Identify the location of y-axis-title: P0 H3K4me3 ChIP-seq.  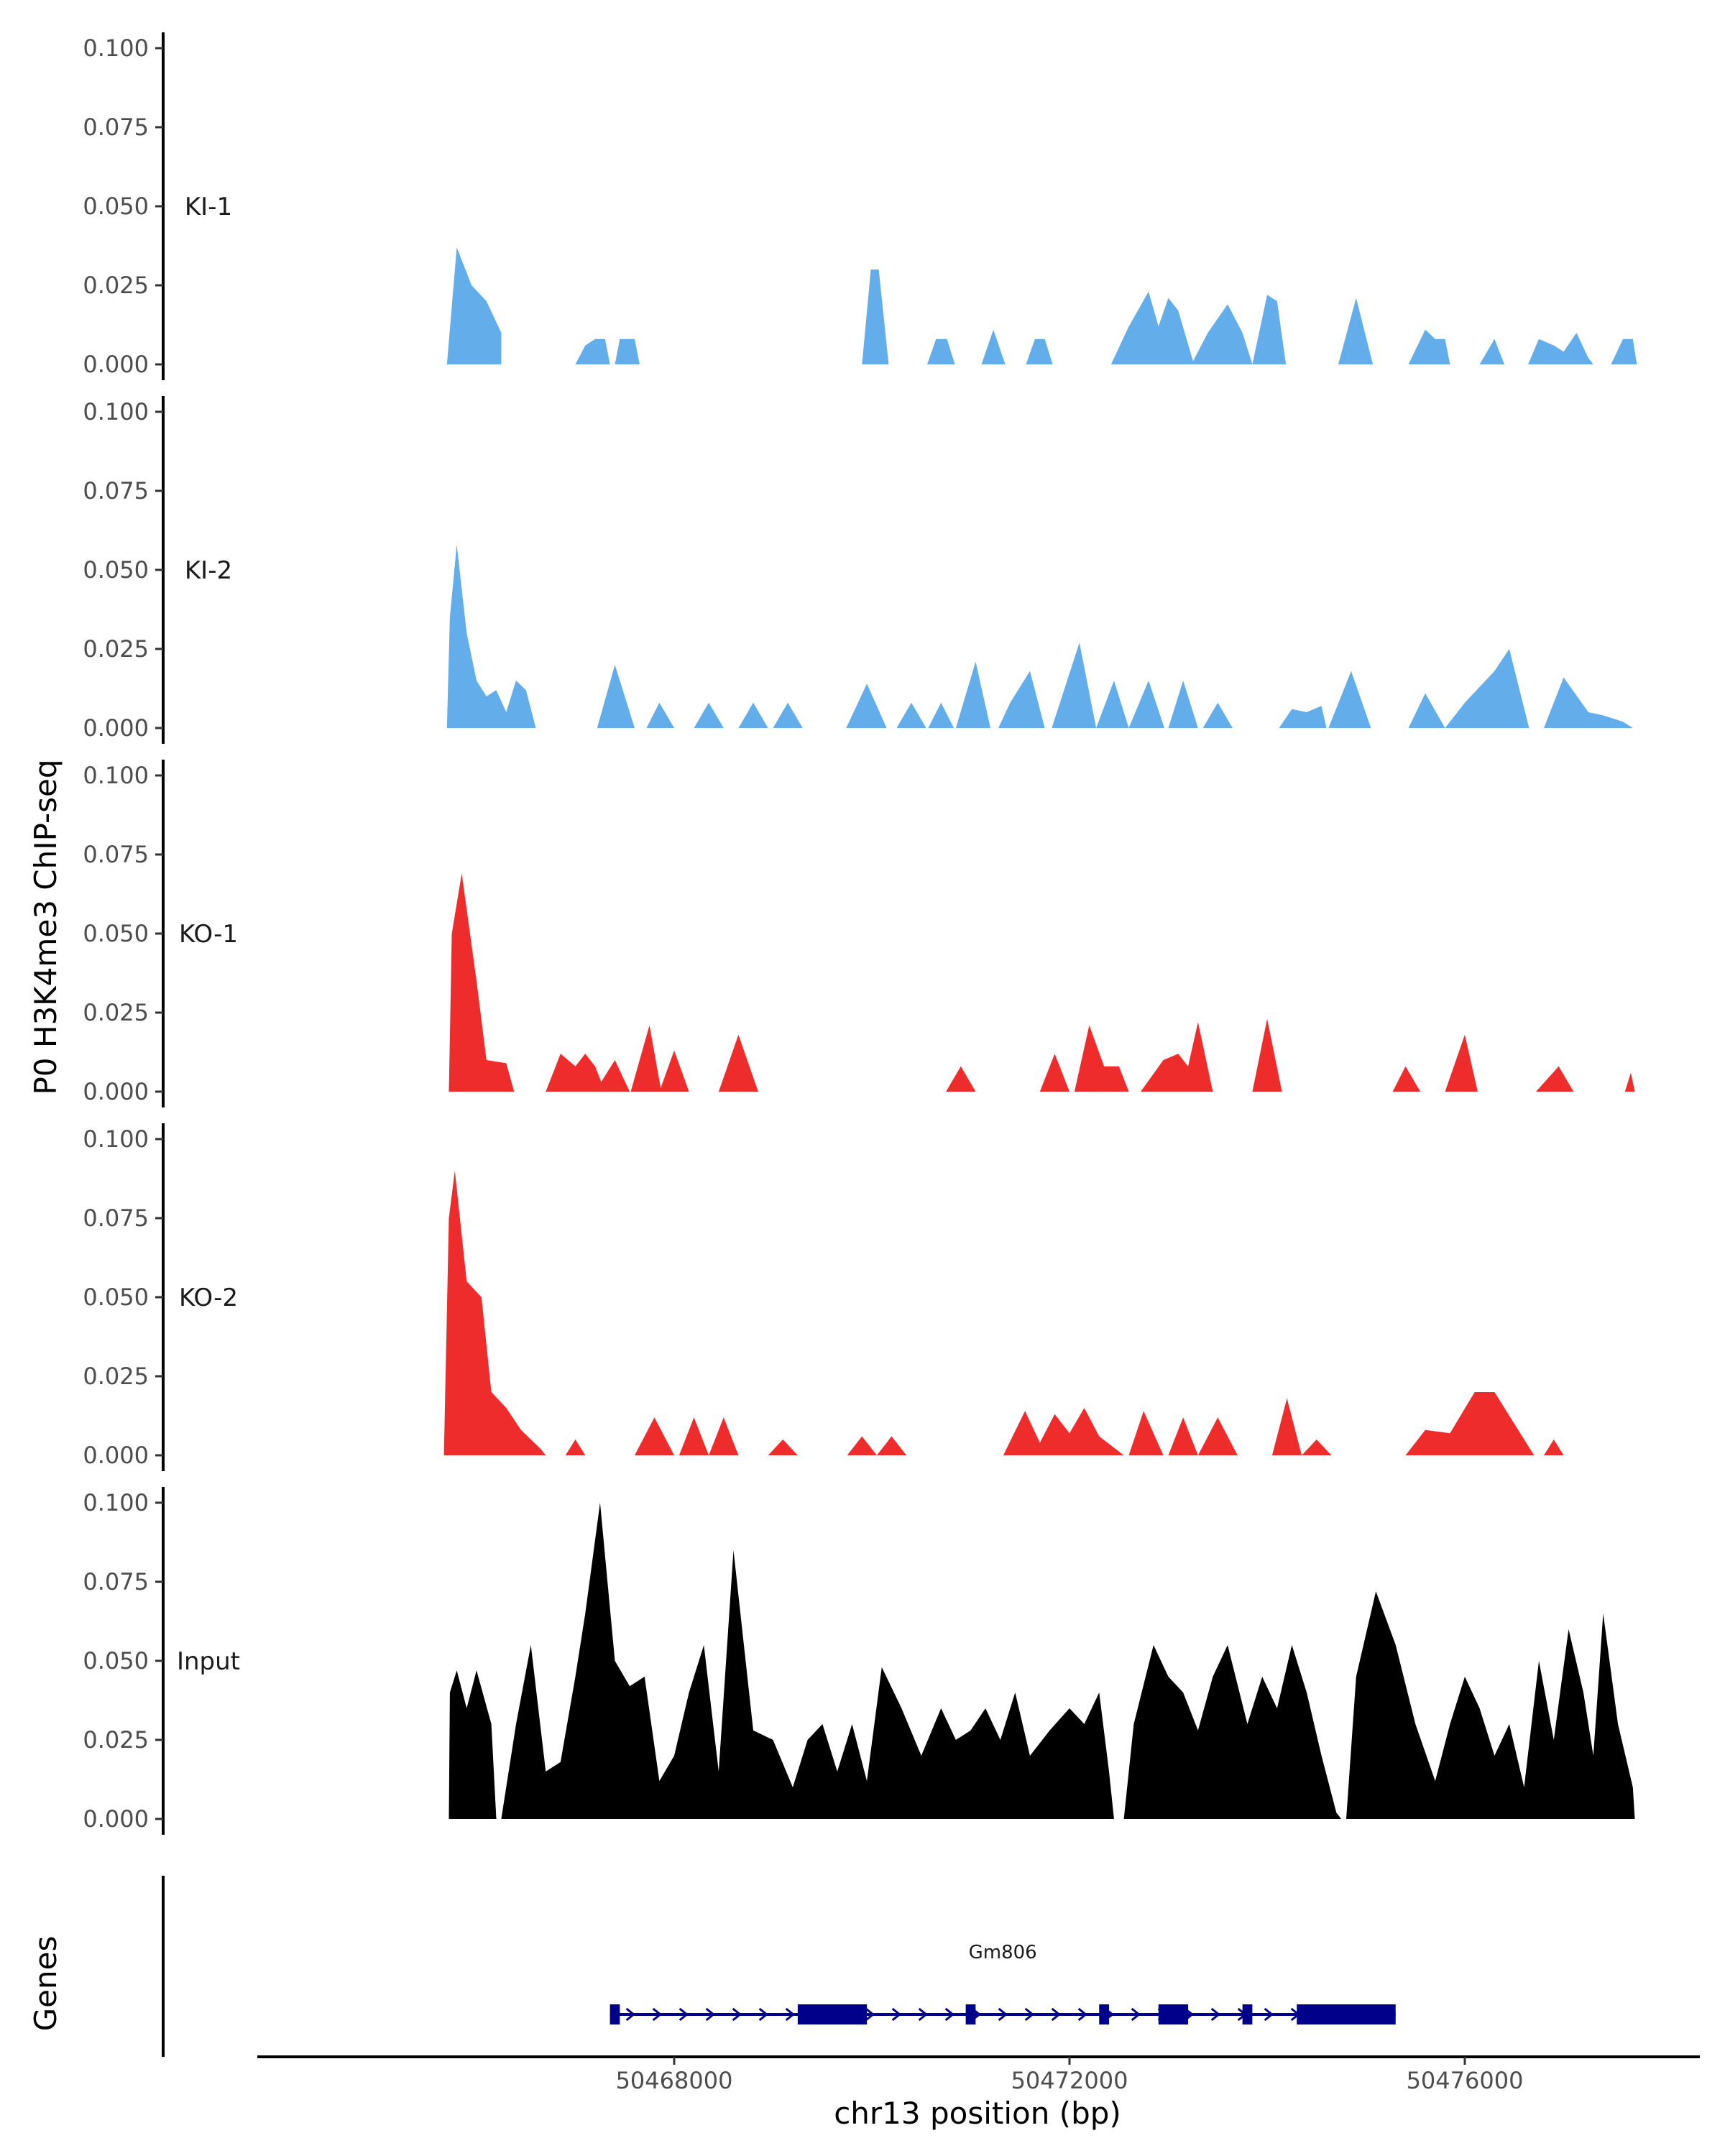
(45, 927).